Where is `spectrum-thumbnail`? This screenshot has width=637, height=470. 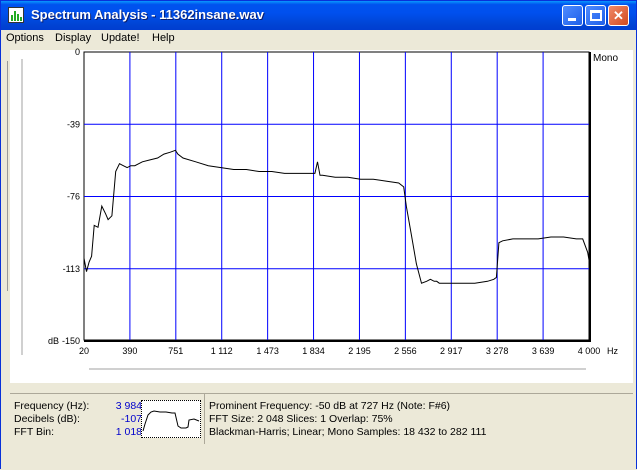 spectrum-thumbnail is located at coordinates (171, 419).